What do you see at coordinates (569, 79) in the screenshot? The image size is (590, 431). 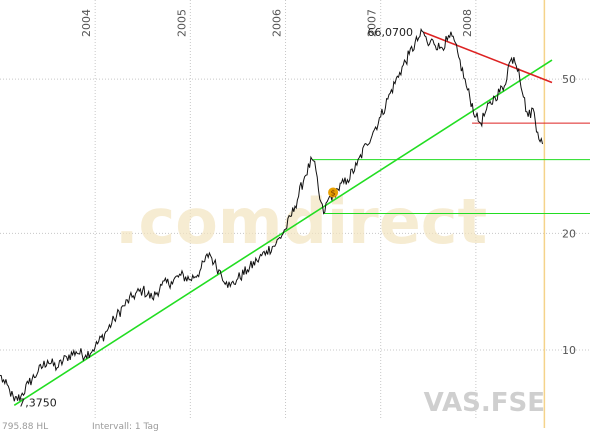 I see `y-tick-50: 50` at bounding box center [569, 79].